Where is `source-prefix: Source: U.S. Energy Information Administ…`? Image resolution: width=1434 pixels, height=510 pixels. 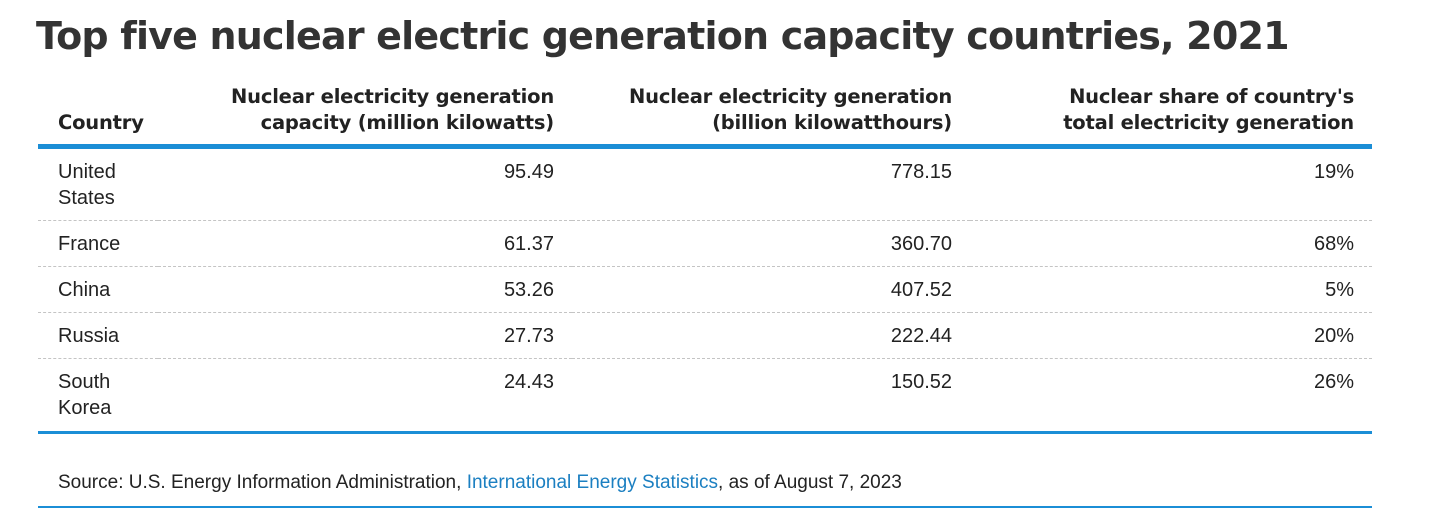
source-prefix: Source: U.S. Energy Information Administ… is located at coordinates (262, 482).